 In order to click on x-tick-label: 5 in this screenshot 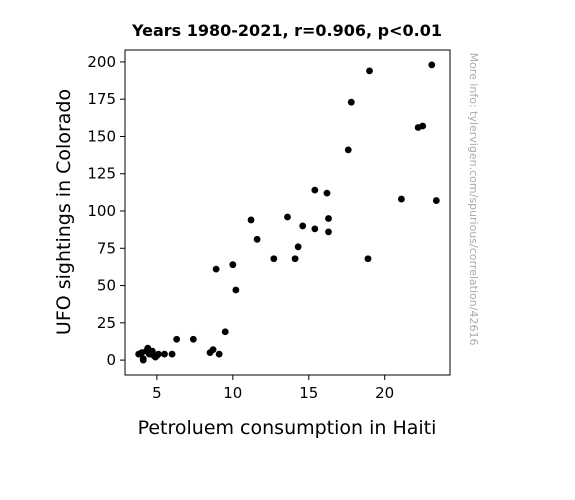, I will do `click(157, 393)`.